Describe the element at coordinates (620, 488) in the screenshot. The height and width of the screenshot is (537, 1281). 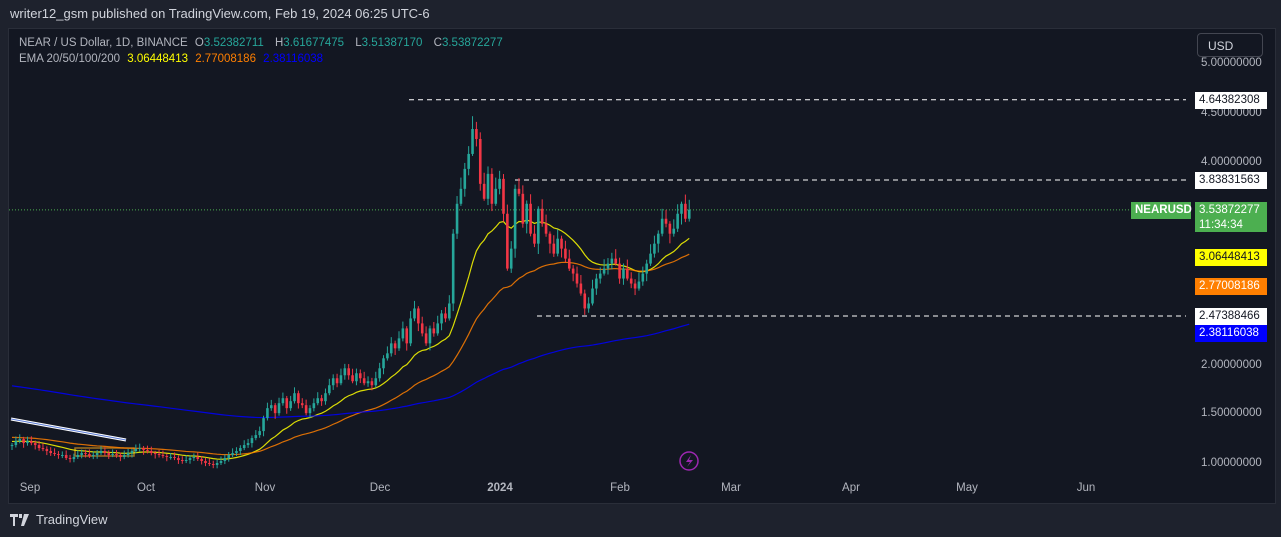
I see `x-tick: Feb` at that location.